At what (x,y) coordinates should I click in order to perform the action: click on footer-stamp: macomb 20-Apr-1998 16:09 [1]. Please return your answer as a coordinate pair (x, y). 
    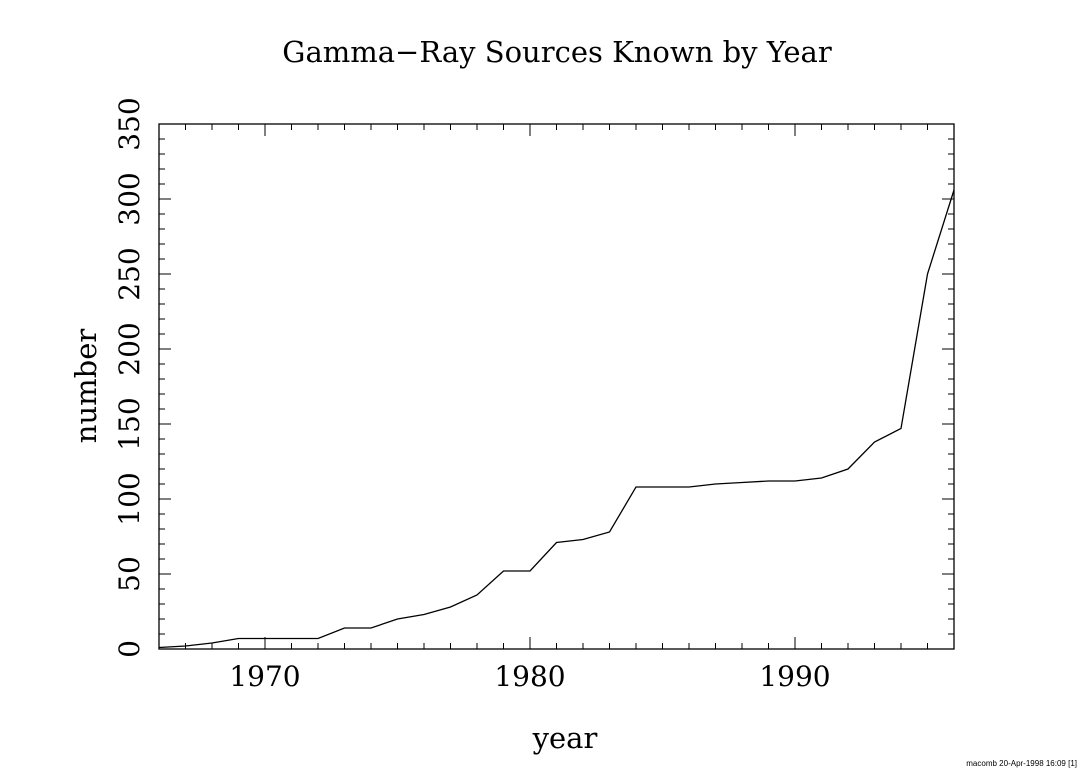
    Looking at the image, I should click on (1021, 763).